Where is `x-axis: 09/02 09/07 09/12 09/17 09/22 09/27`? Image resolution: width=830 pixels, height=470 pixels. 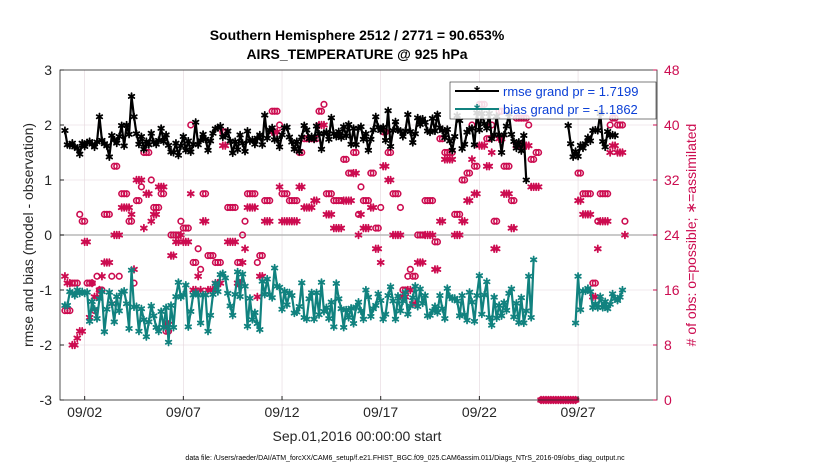 x-axis: 09/02 09/07 09/12 09/17 09/22 09/27 is located at coordinates (331, 408).